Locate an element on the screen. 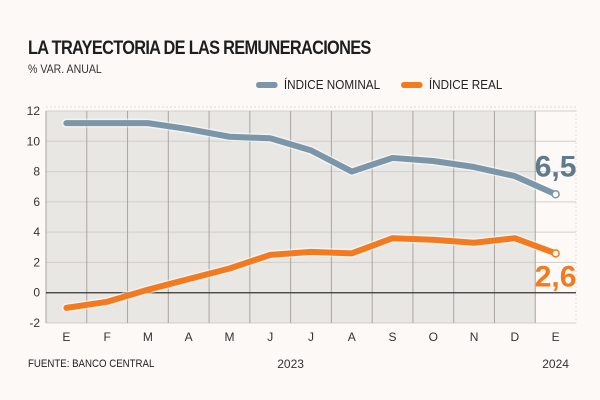  y-tick-label: -2 is located at coordinates (34, 323).